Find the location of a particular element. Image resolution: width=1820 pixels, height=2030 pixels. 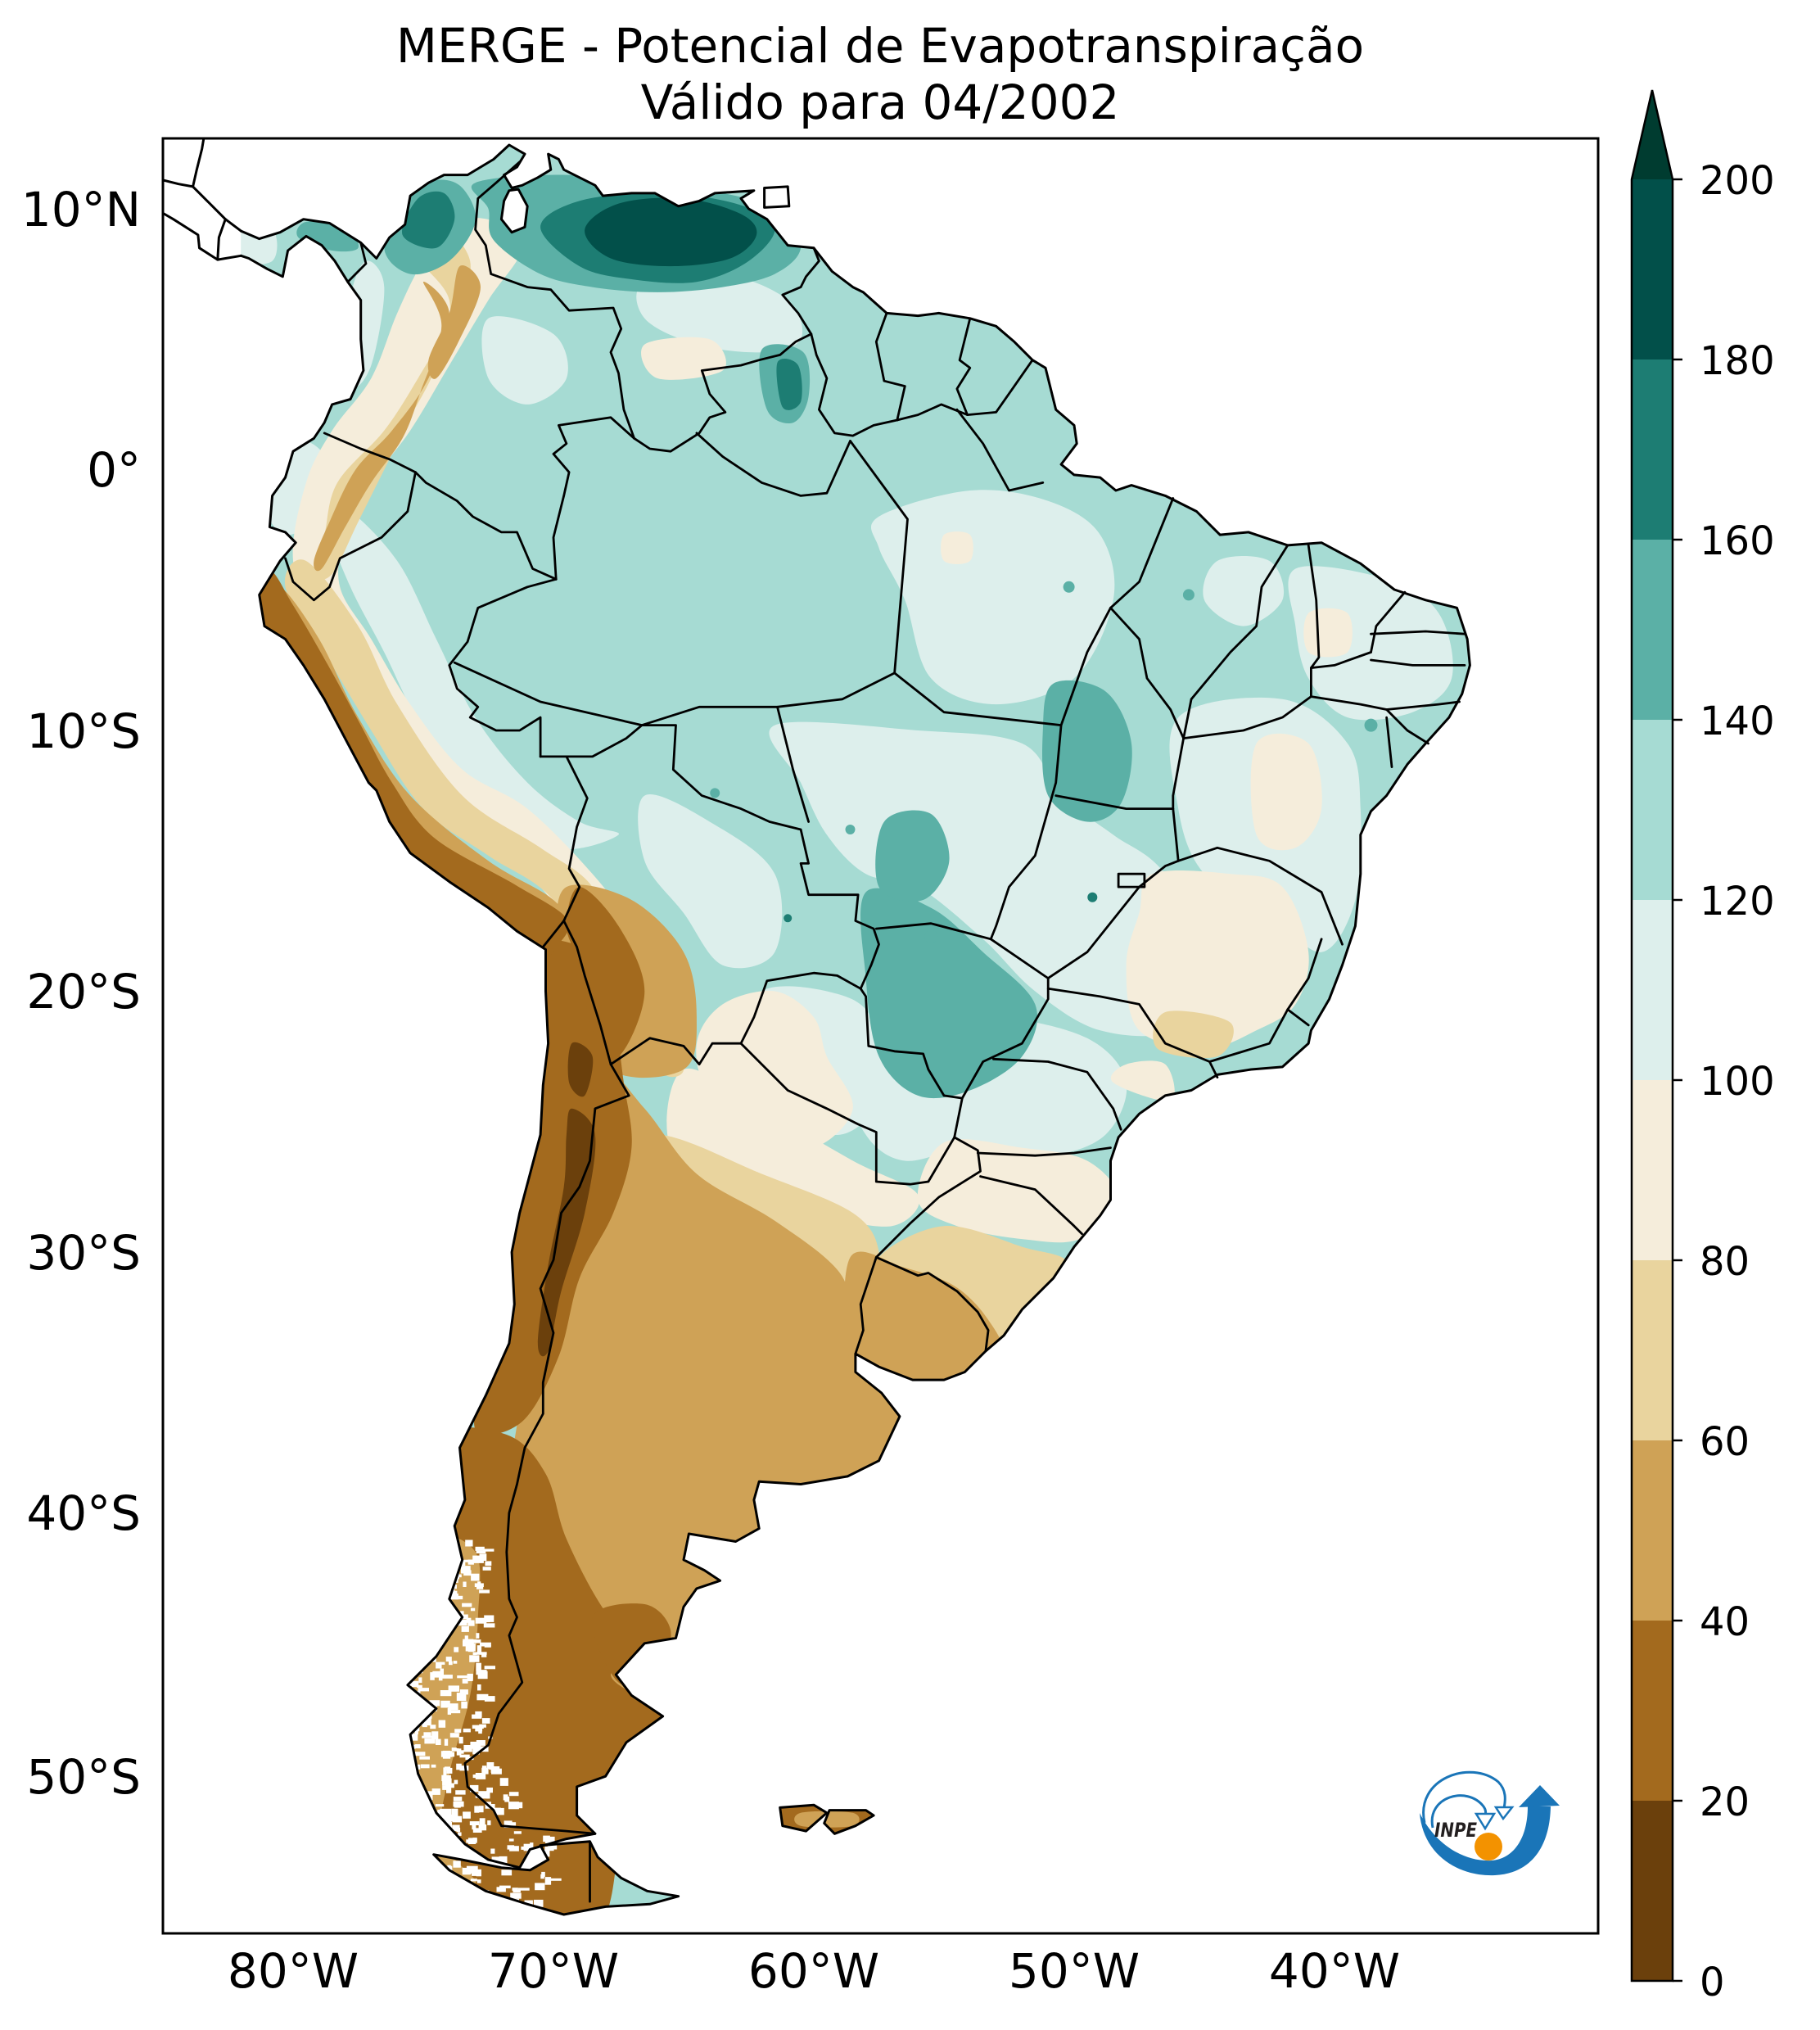

colorbar-segment is located at coordinates (1652, 990).